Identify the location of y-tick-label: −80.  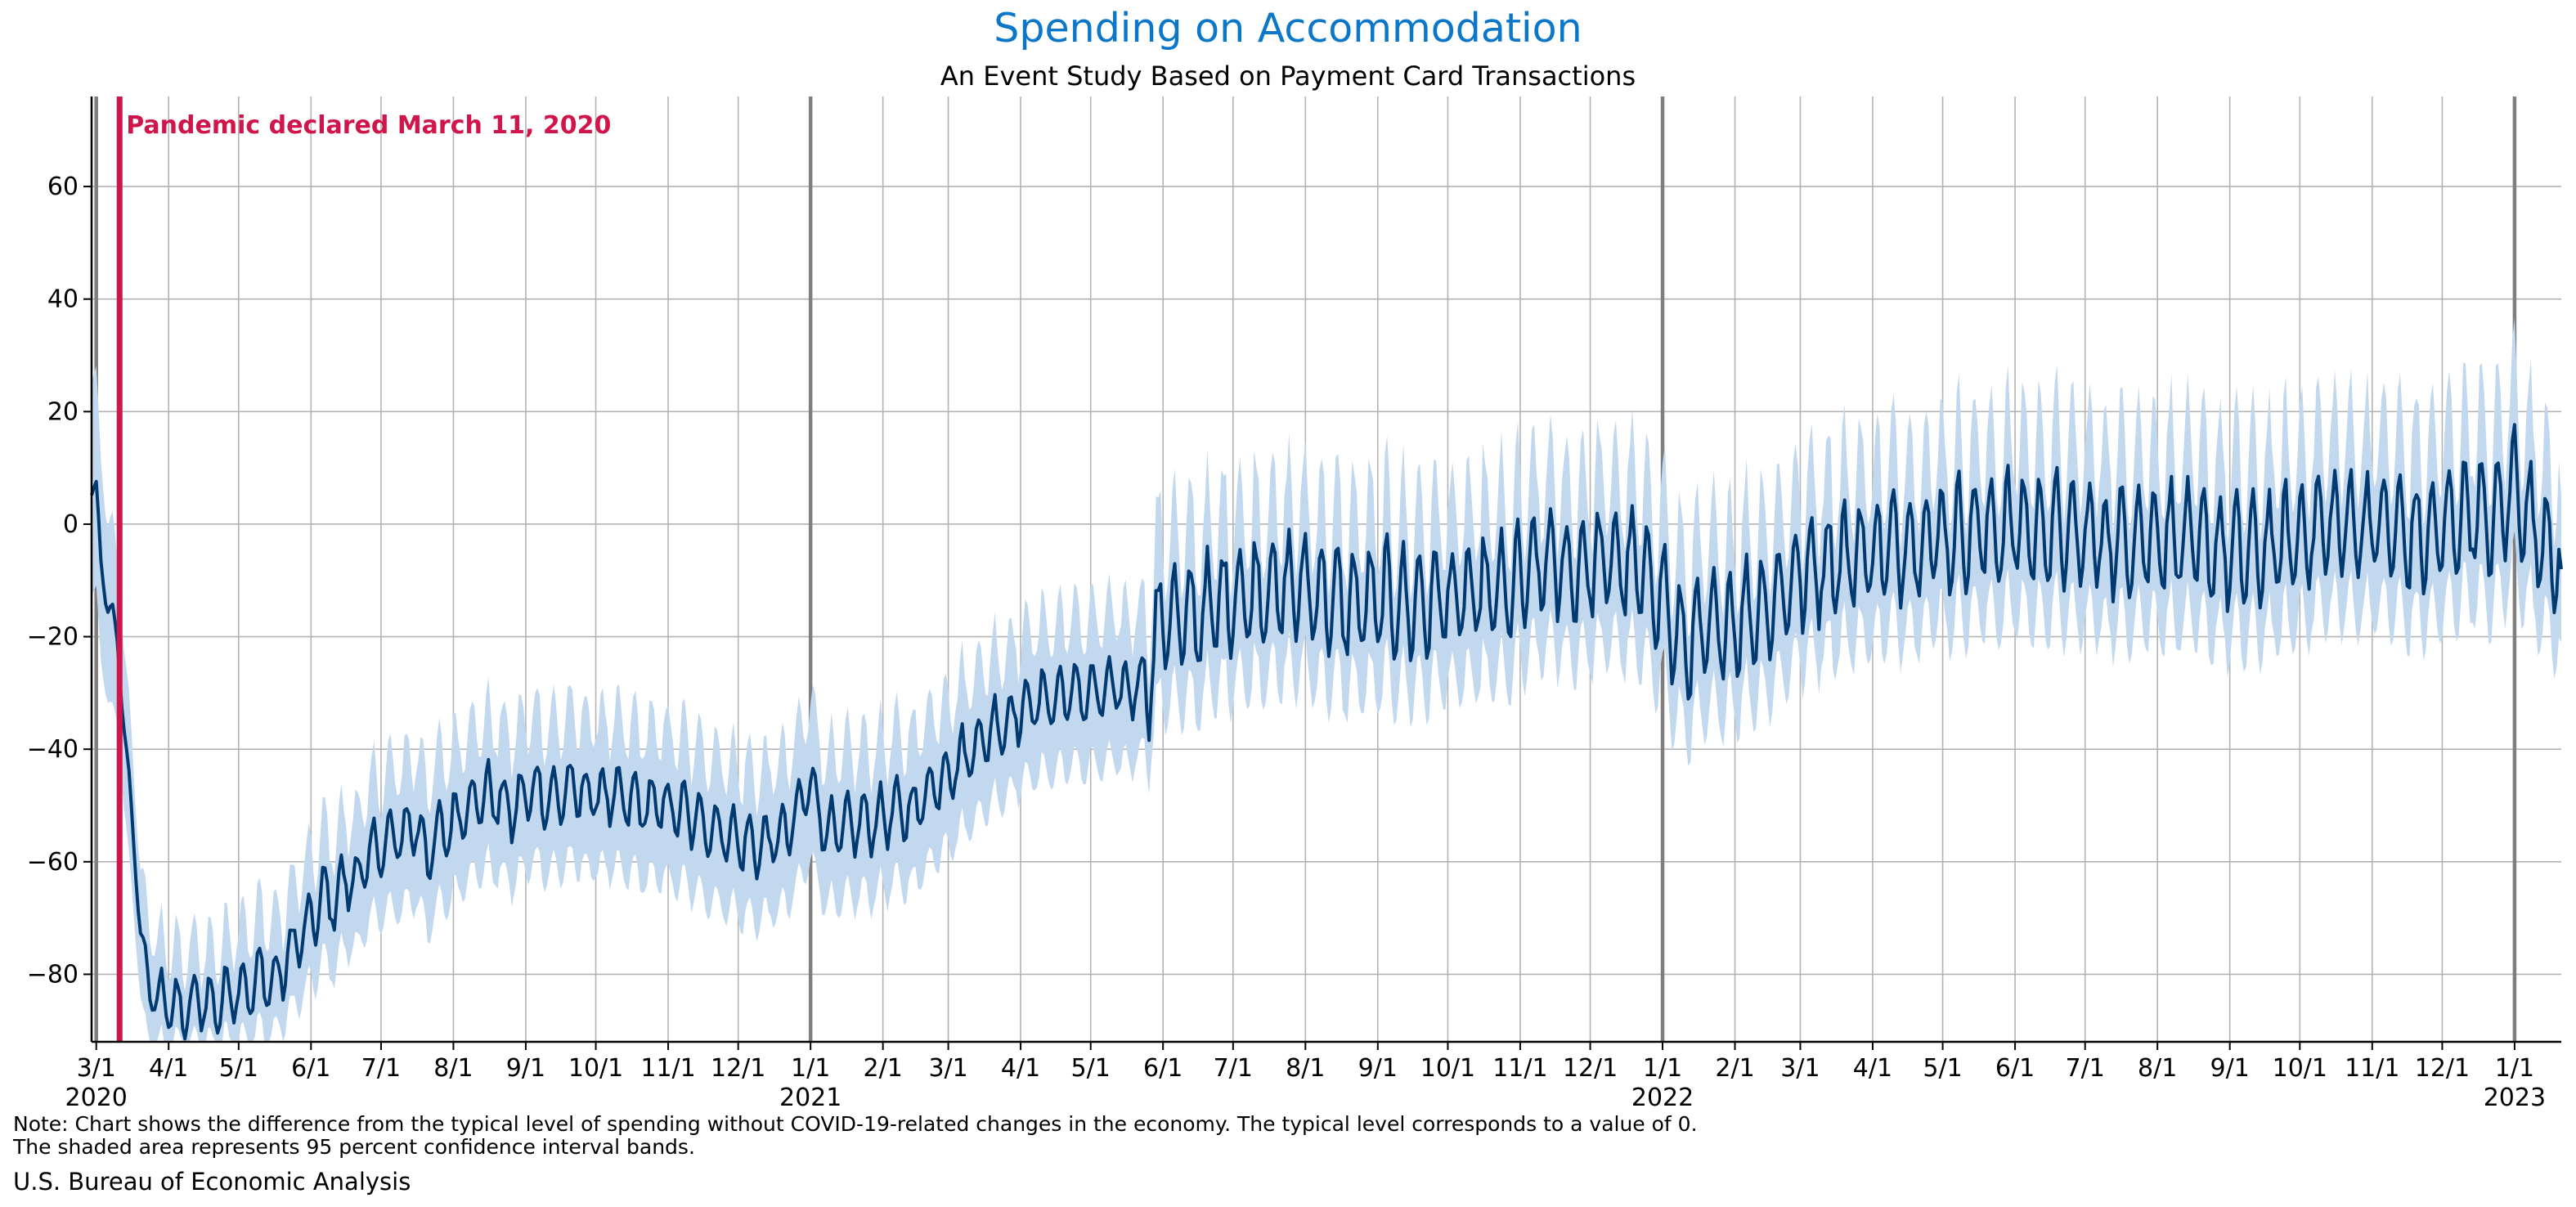
(53, 975).